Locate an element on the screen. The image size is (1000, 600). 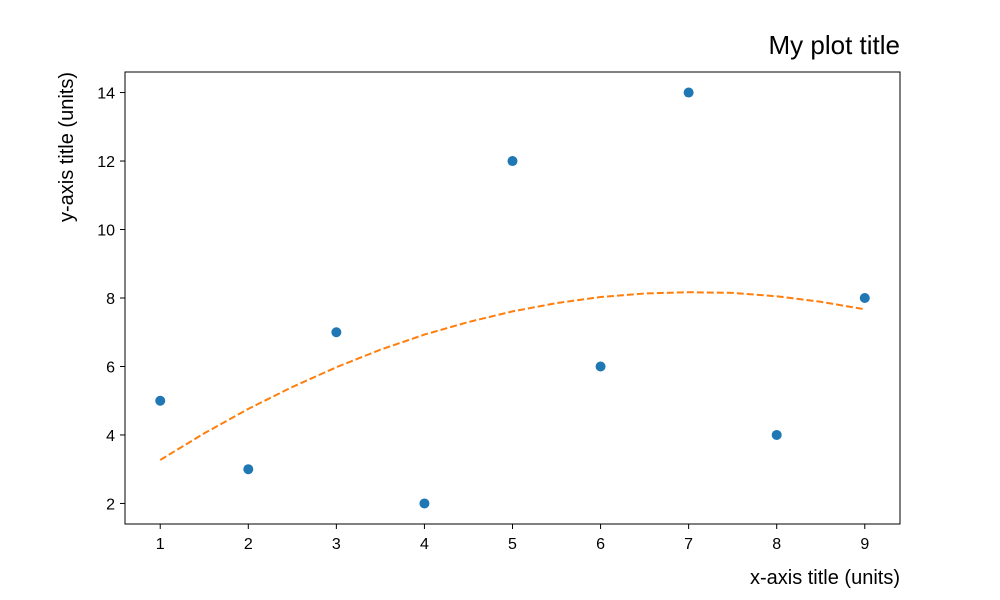
y-axis-title: y-axis title (units) is located at coordinates (67, 147).